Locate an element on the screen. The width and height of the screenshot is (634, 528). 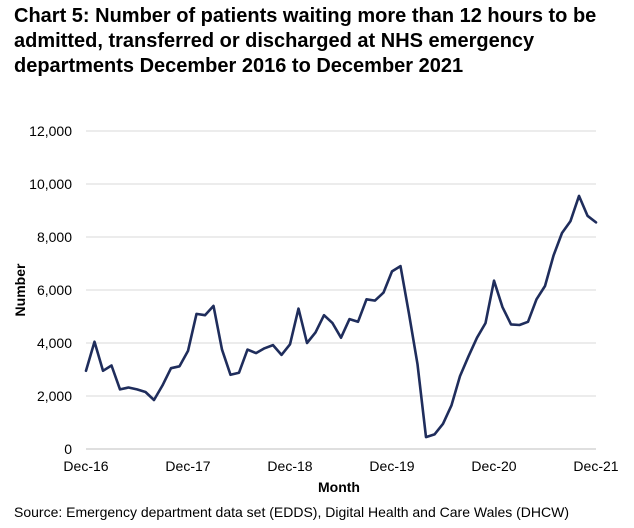
x-tick-label: Dec-19 is located at coordinates (391, 466).